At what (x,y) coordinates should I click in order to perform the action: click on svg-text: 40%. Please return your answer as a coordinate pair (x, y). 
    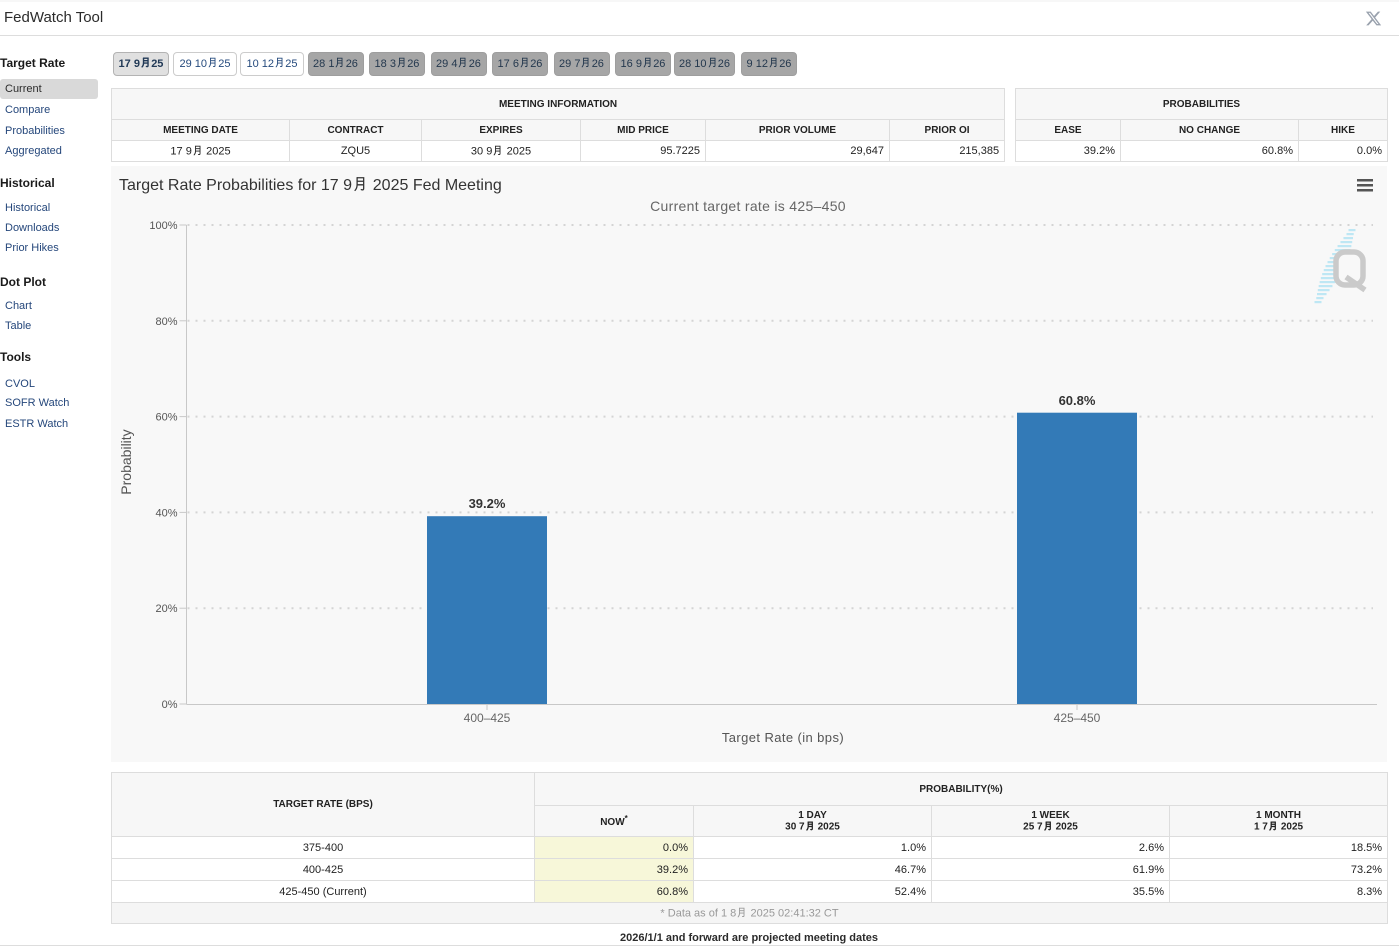
    Looking at the image, I should click on (166, 513).